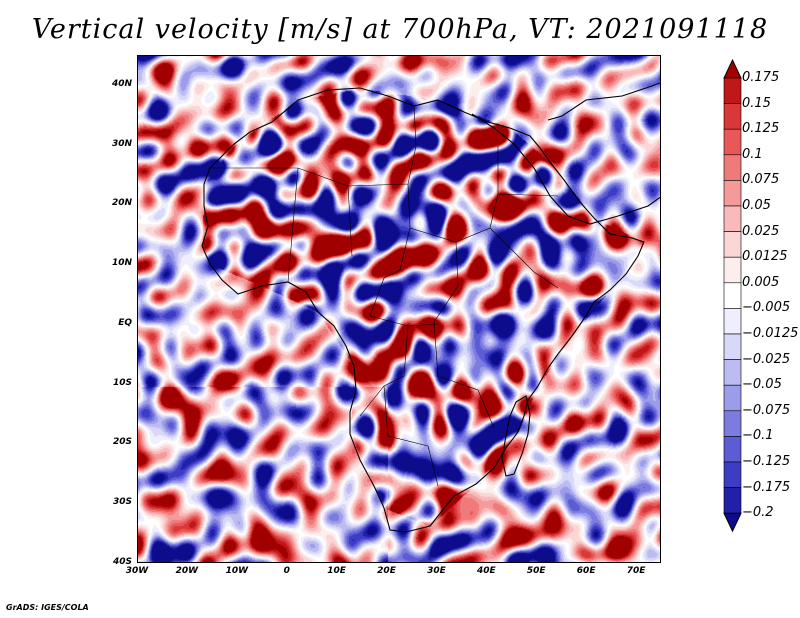 The image size is (800, 618). What do you see at coordinates (336, 571) in the screenshot?
I see `lon-tick-label: 10E` at bounding box center [336, 571].